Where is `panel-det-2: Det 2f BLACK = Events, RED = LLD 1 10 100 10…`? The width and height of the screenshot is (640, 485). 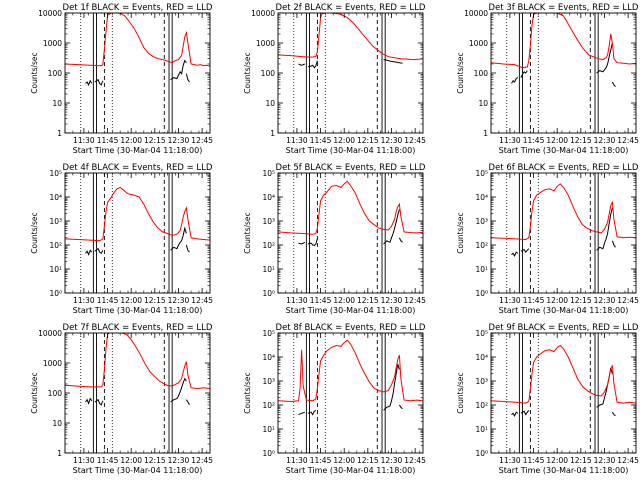
panel-det-2: Det 2f BLACK = Events, RED = LLD 1 10 100 10… is located at coordinates (334, 79).